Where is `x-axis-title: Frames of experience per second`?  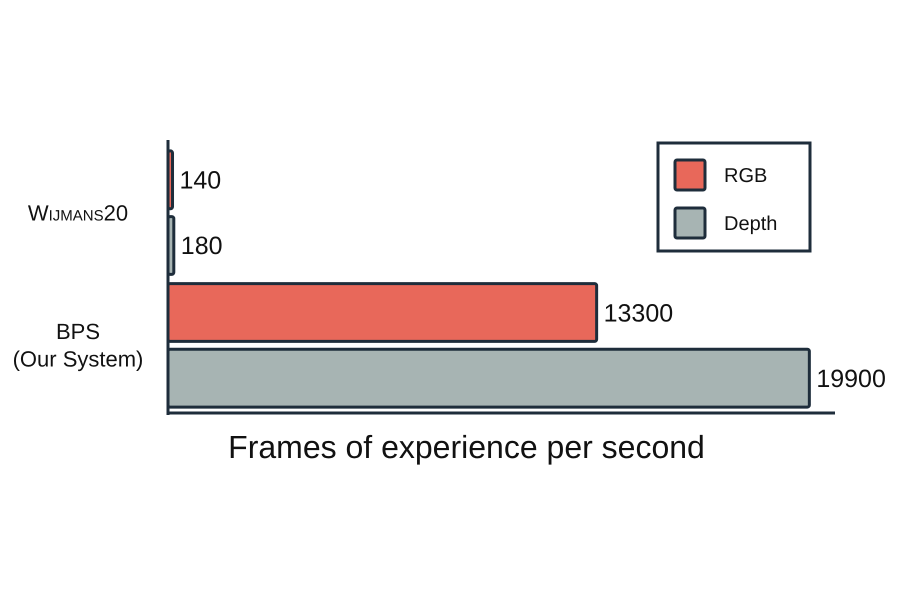 x-axis-title: Frames of experience per second is located at coordinates (466, 447).